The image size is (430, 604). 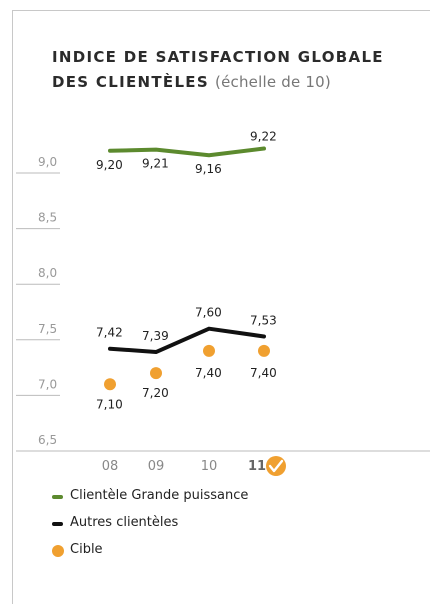 What do you see at coordinates (57, 497) in the screenshot?
I see `legend-swatch-green` at bounding box center [57, 497].